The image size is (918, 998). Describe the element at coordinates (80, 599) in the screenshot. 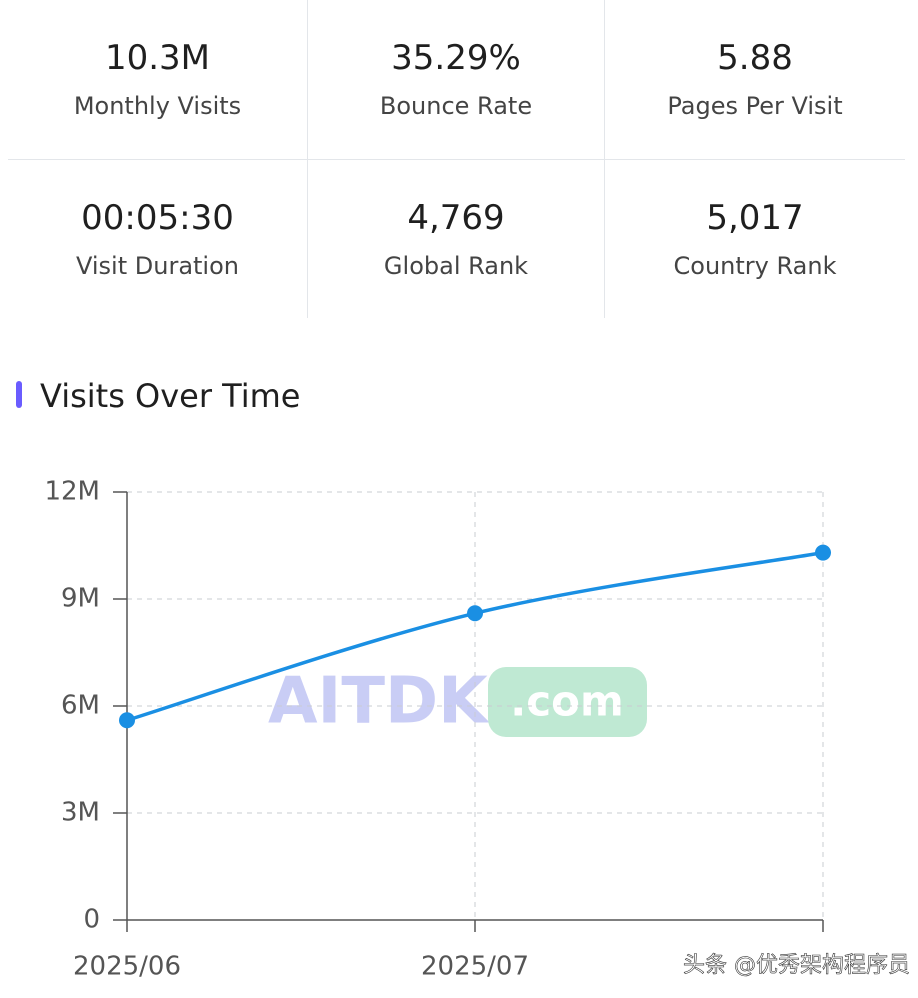

I see `y-tick-label: 9M` at that location.